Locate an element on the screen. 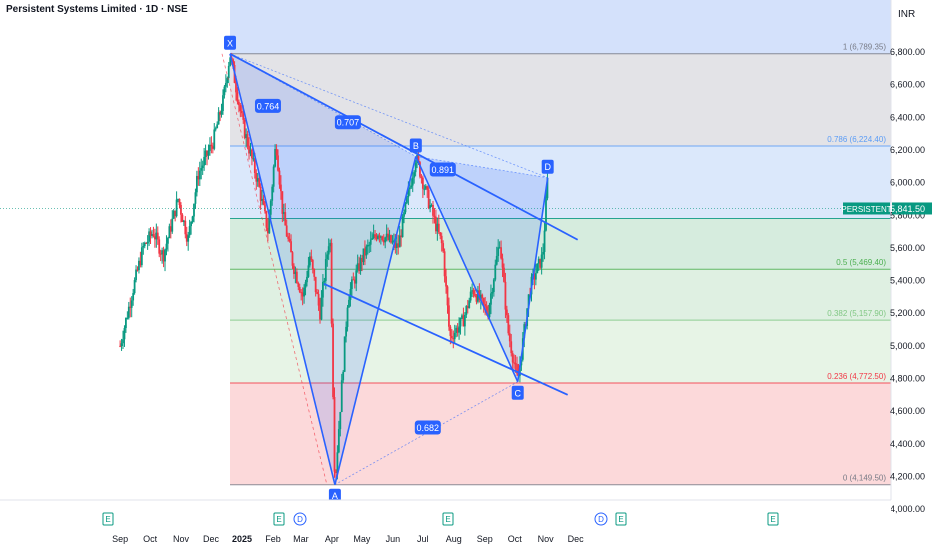 Image resolution: width=932 pixels, height=555 pixels. time-tick: May is located at coordinates (362, 539).